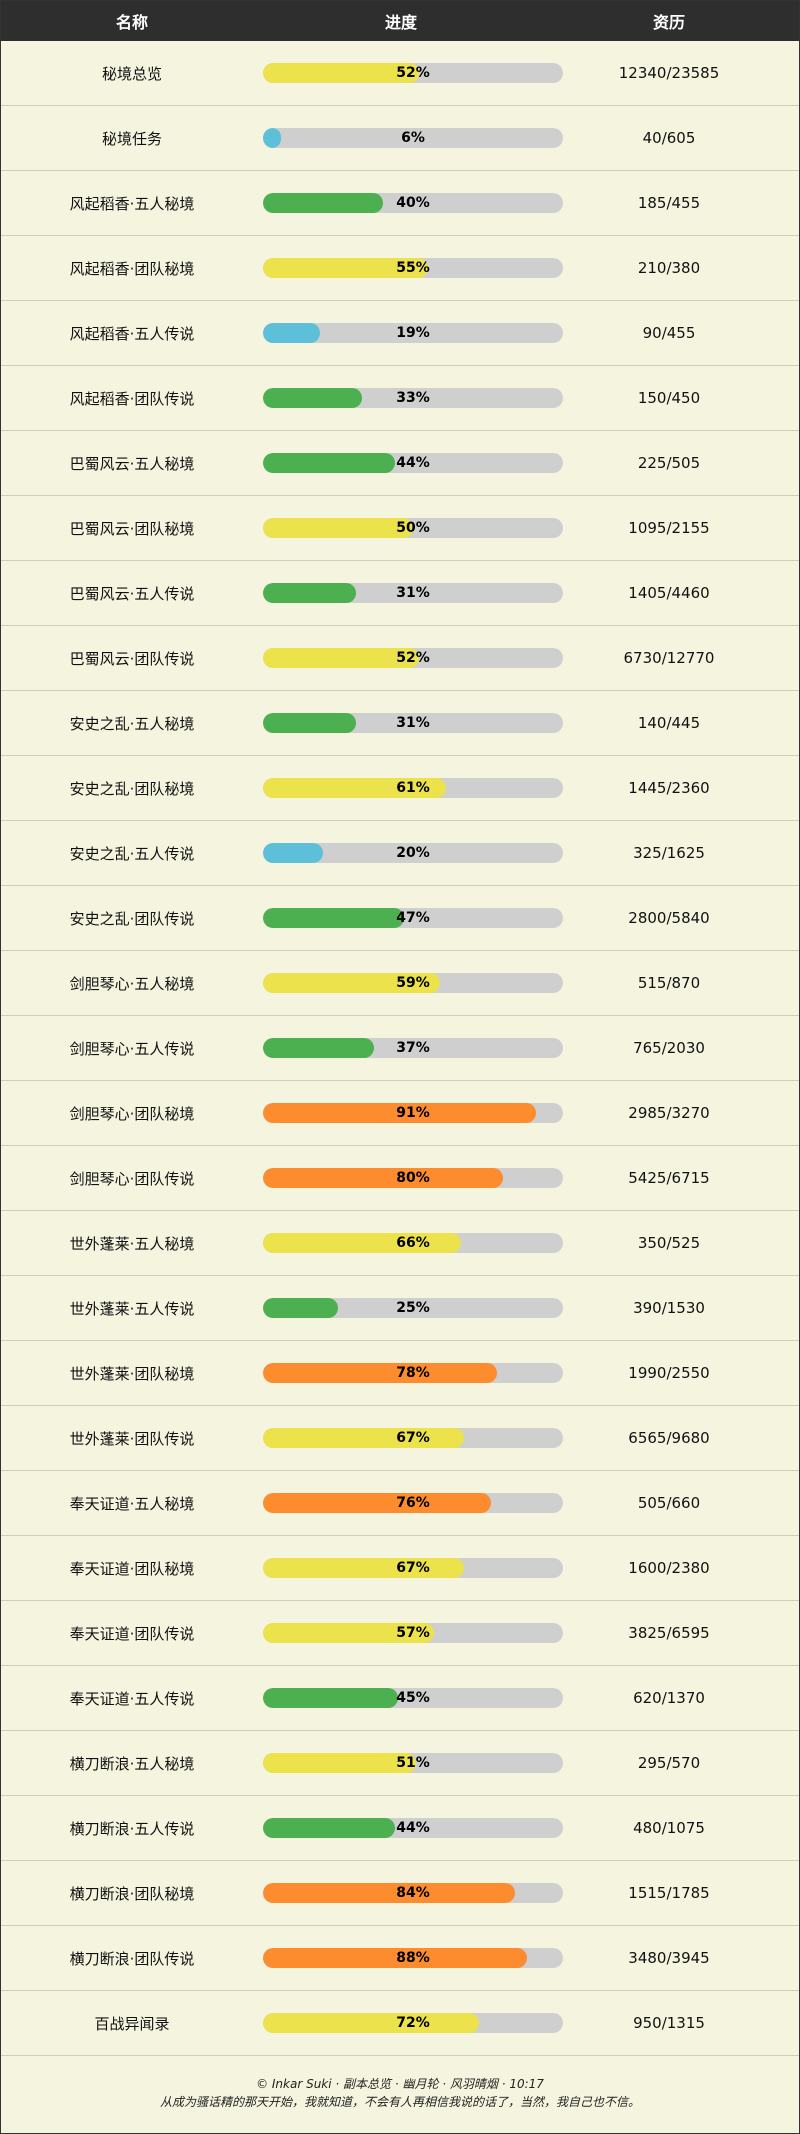 The image size is (800, 2134). I want to click on progress-cell: 51%, so click(413, 1763).